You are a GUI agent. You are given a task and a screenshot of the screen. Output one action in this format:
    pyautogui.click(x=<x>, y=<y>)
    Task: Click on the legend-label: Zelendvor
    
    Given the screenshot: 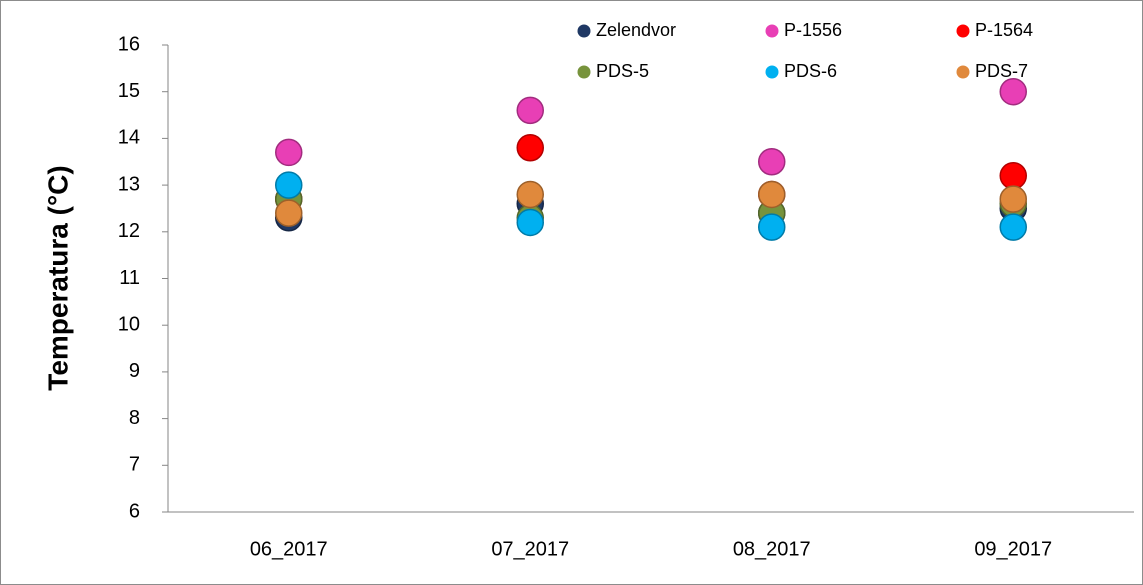 What is the action you would take?
    pyautogui.click(x=636, y=30)
    